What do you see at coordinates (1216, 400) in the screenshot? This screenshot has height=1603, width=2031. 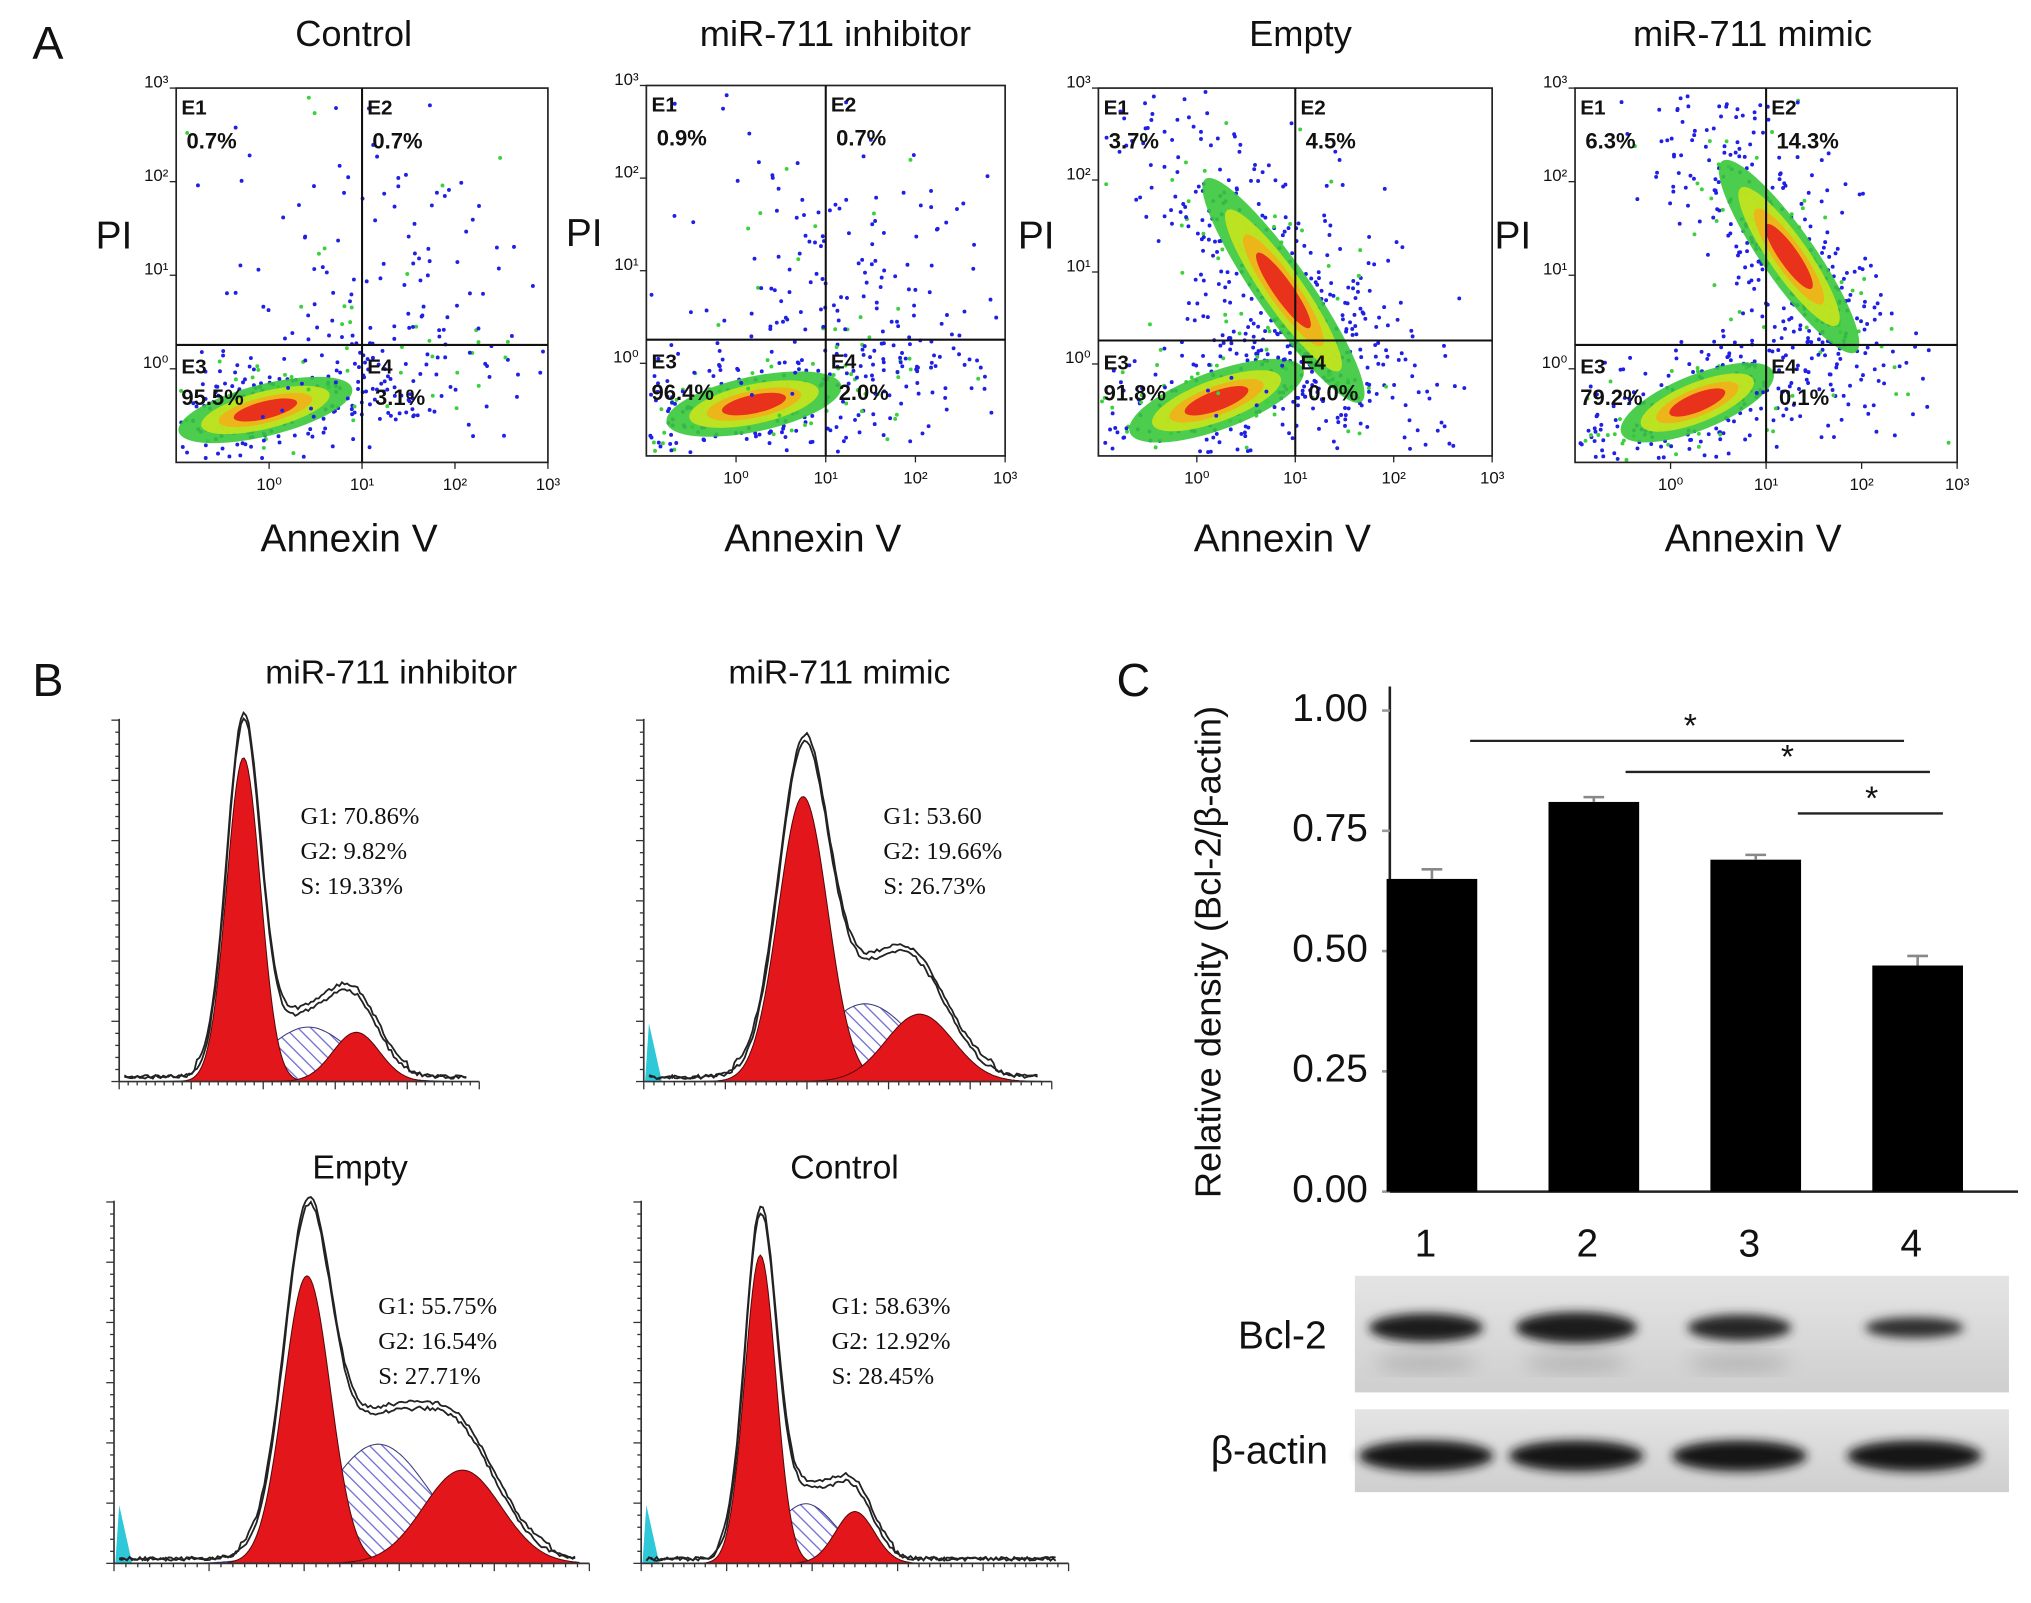 I see `event-density` at bounding box center [1216, 400].